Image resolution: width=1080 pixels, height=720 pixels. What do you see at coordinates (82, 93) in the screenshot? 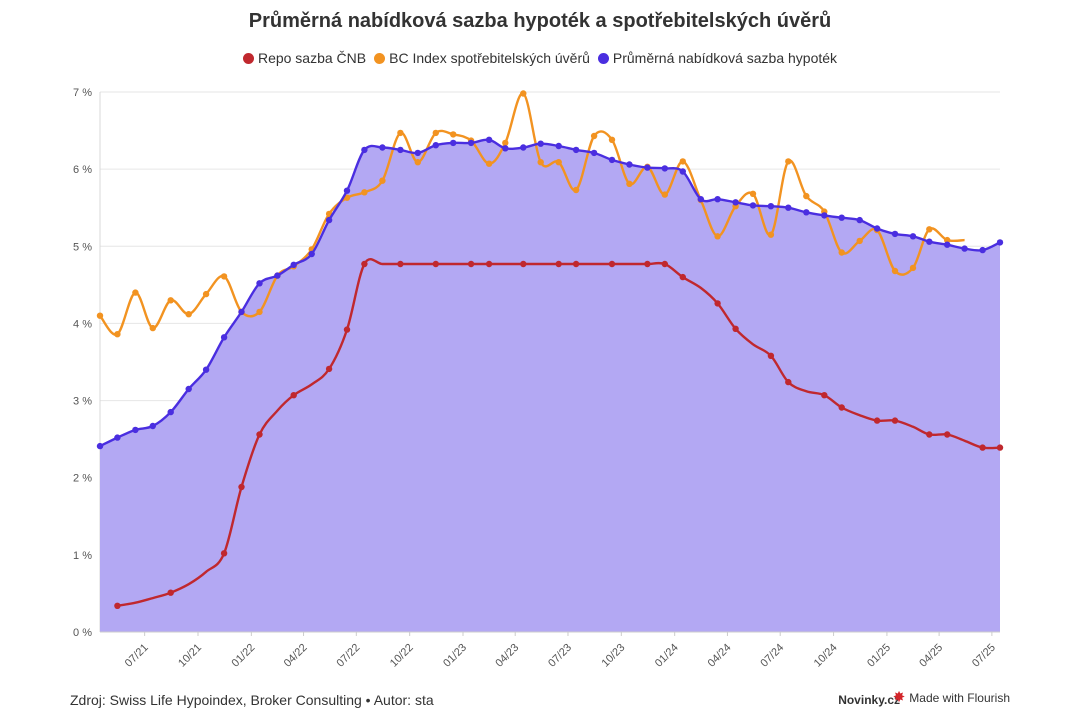
I see `y-tick-label: 7 %` at bounding box center [82, 93].